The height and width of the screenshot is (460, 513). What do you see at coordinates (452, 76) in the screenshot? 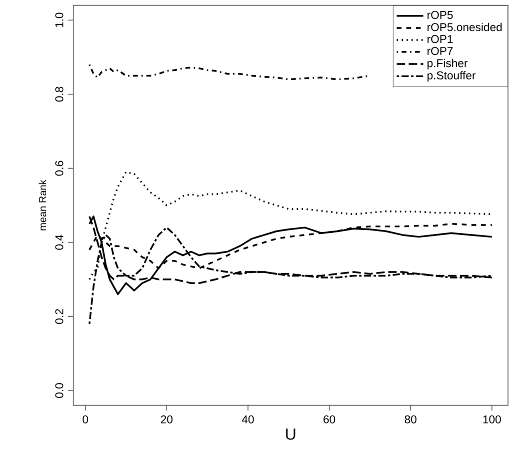
I see `legend-label: p.Stouffer` at bounding box center [452, 76].